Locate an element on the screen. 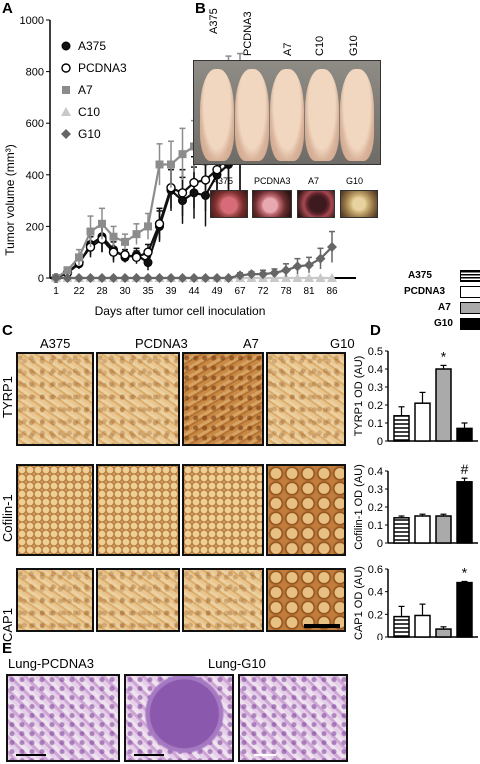 The width and height of the screenshot is (480, 764). ihc-tyrp1-g10 is located at coordinates (306, 399).